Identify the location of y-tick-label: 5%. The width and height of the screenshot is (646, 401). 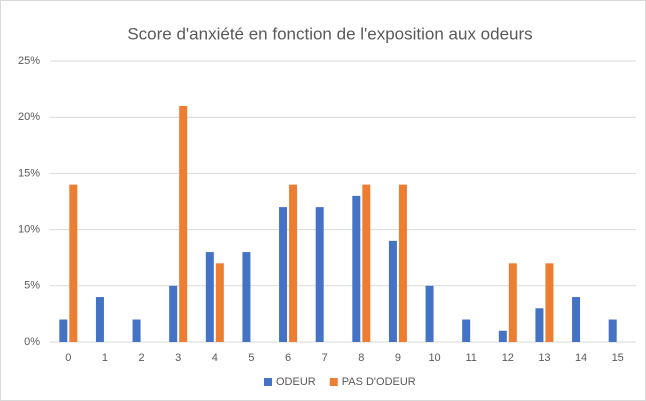
(32, 286).